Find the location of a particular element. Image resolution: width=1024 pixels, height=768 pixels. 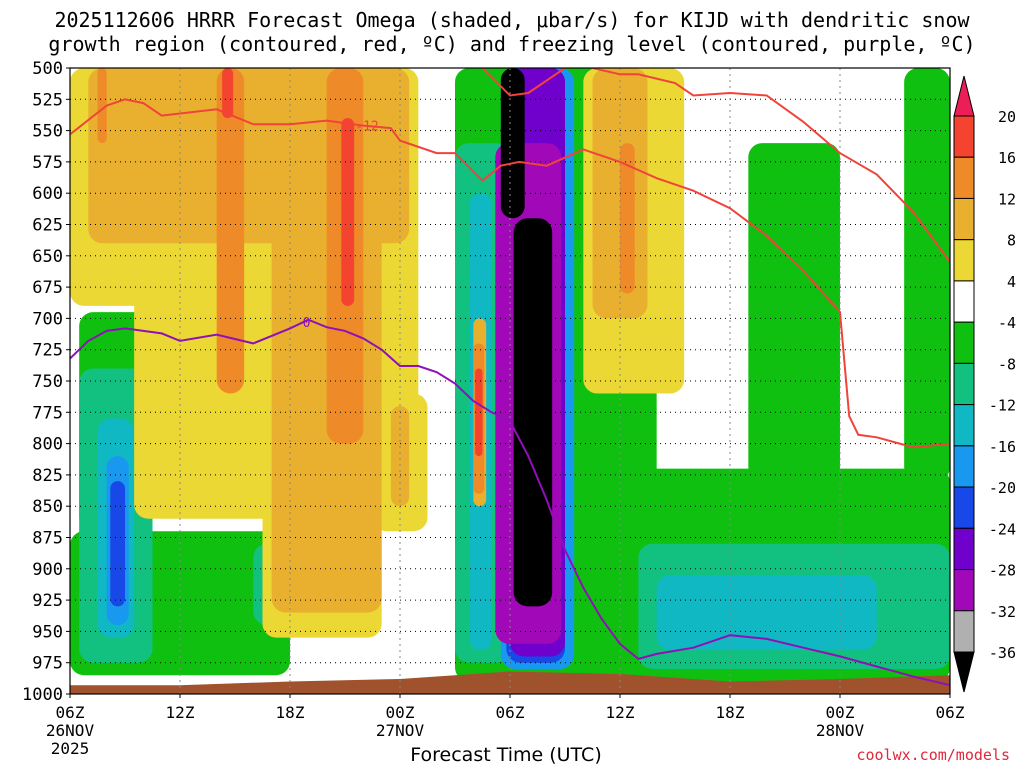

x-axis-title: Forecast Time (UTC) is located at coordinates (506, 755).